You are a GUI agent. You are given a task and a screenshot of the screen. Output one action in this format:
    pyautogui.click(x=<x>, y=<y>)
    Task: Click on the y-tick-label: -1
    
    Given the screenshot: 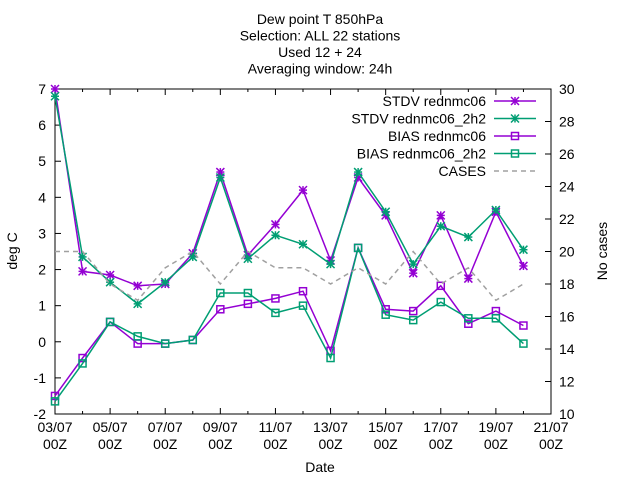 What is the action you would take?
    pyautogui.click(x=40, y=378)
    